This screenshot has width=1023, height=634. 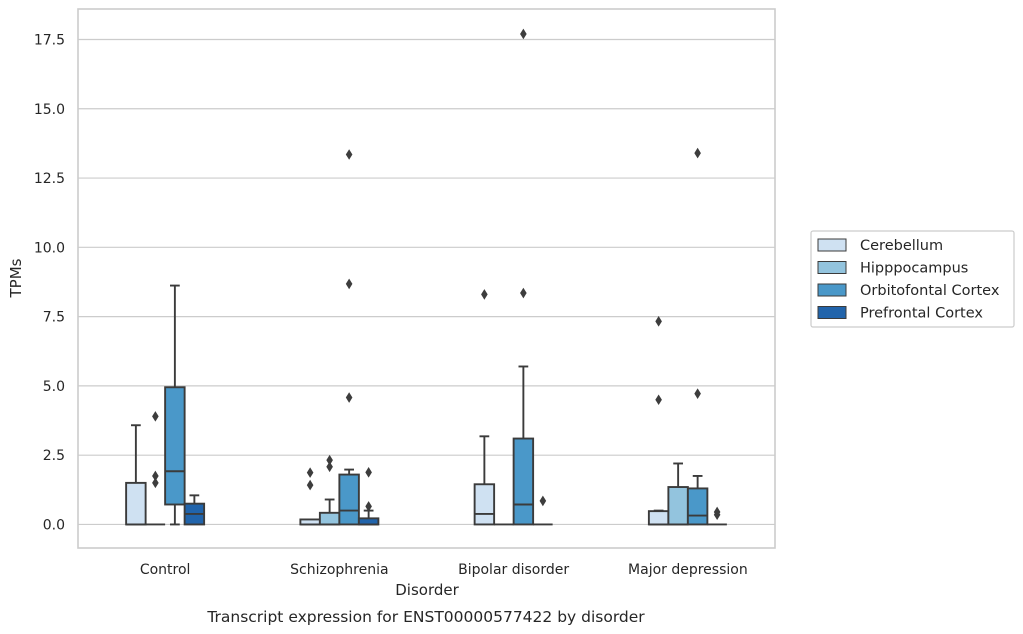 What do you see at coordinates (49, 40) in the screenshot?
I see `y-tick-label: 17.5` at bounding box center [49, 40].